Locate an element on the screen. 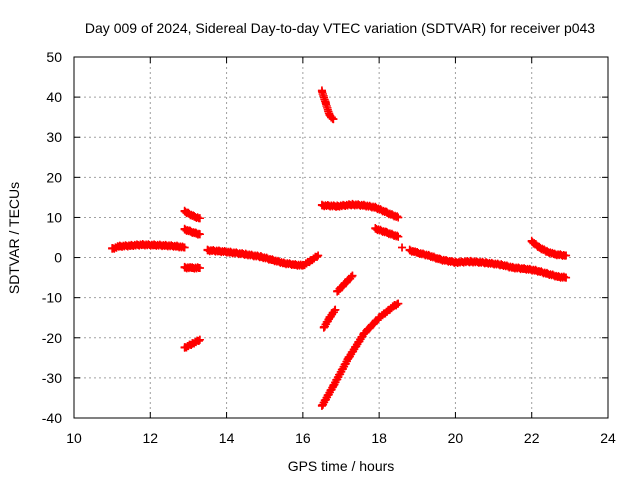 The height and width of the screenshot is (480, 640). series-upper-13h is located at coordinates (192, 214).